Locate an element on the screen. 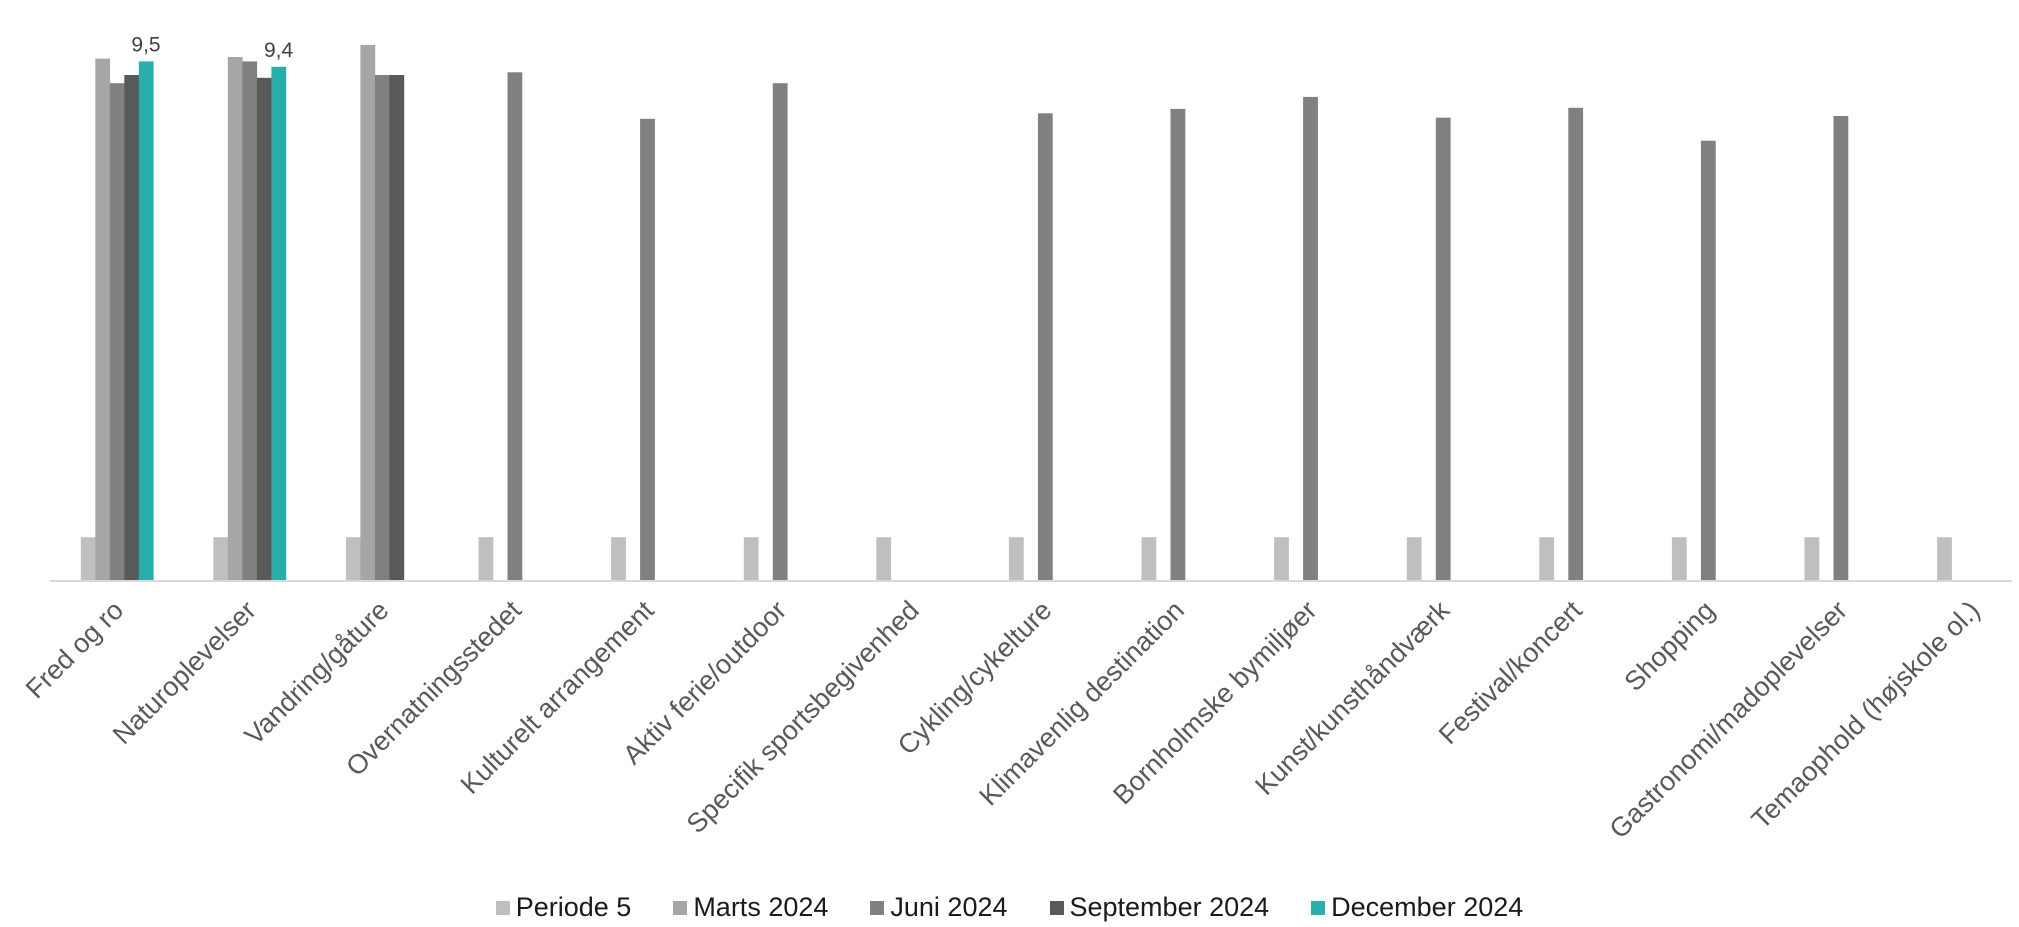 Image resolution: width=2019 pixels, height=927 pixels. category-label-festival-koncert: Festival/koncert is located at coordinates (1510, 672).